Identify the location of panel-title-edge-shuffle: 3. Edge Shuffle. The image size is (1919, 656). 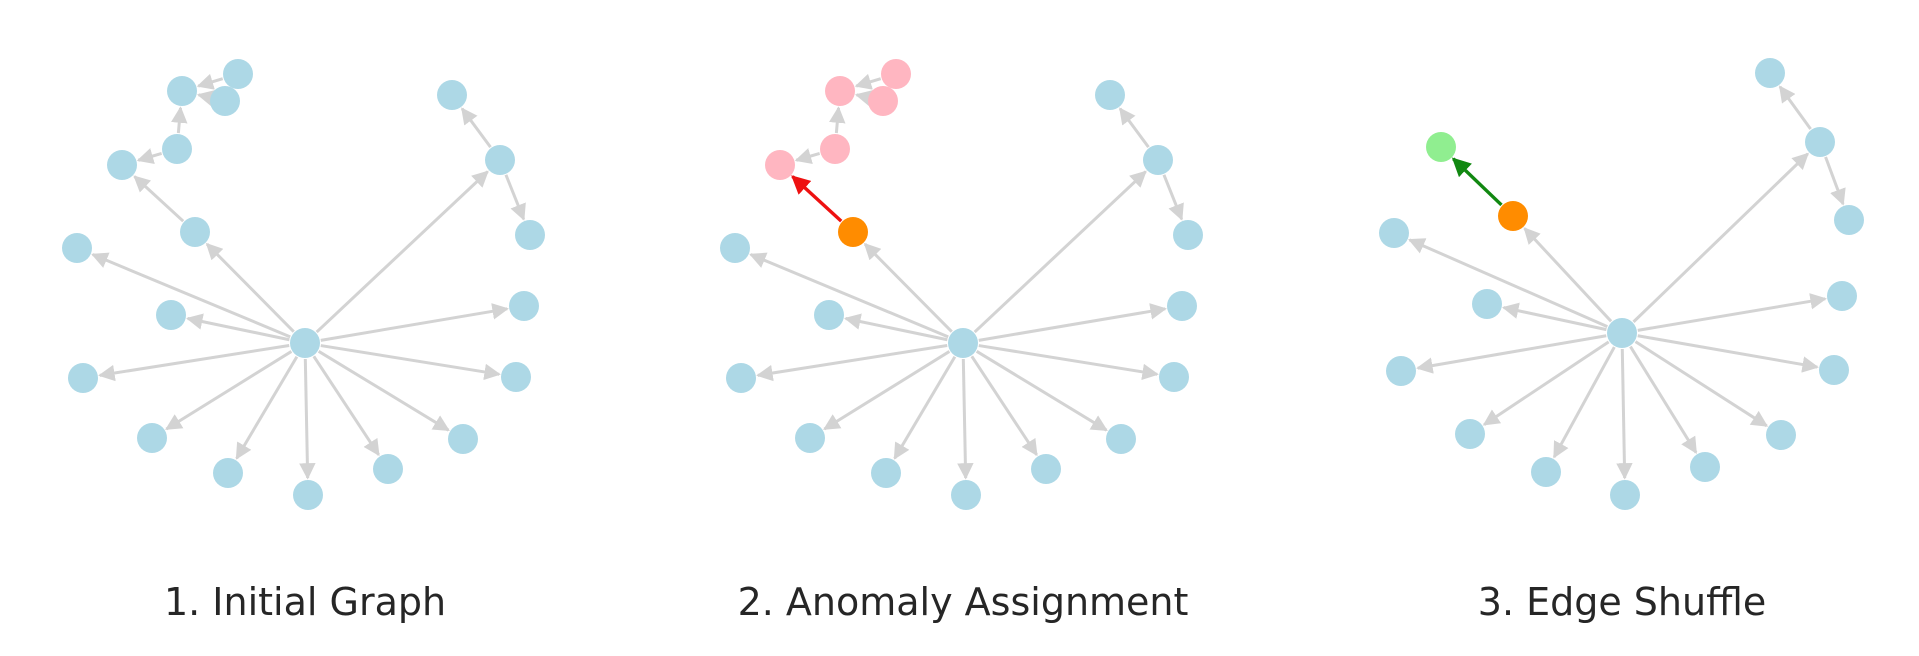
(1622, 602).